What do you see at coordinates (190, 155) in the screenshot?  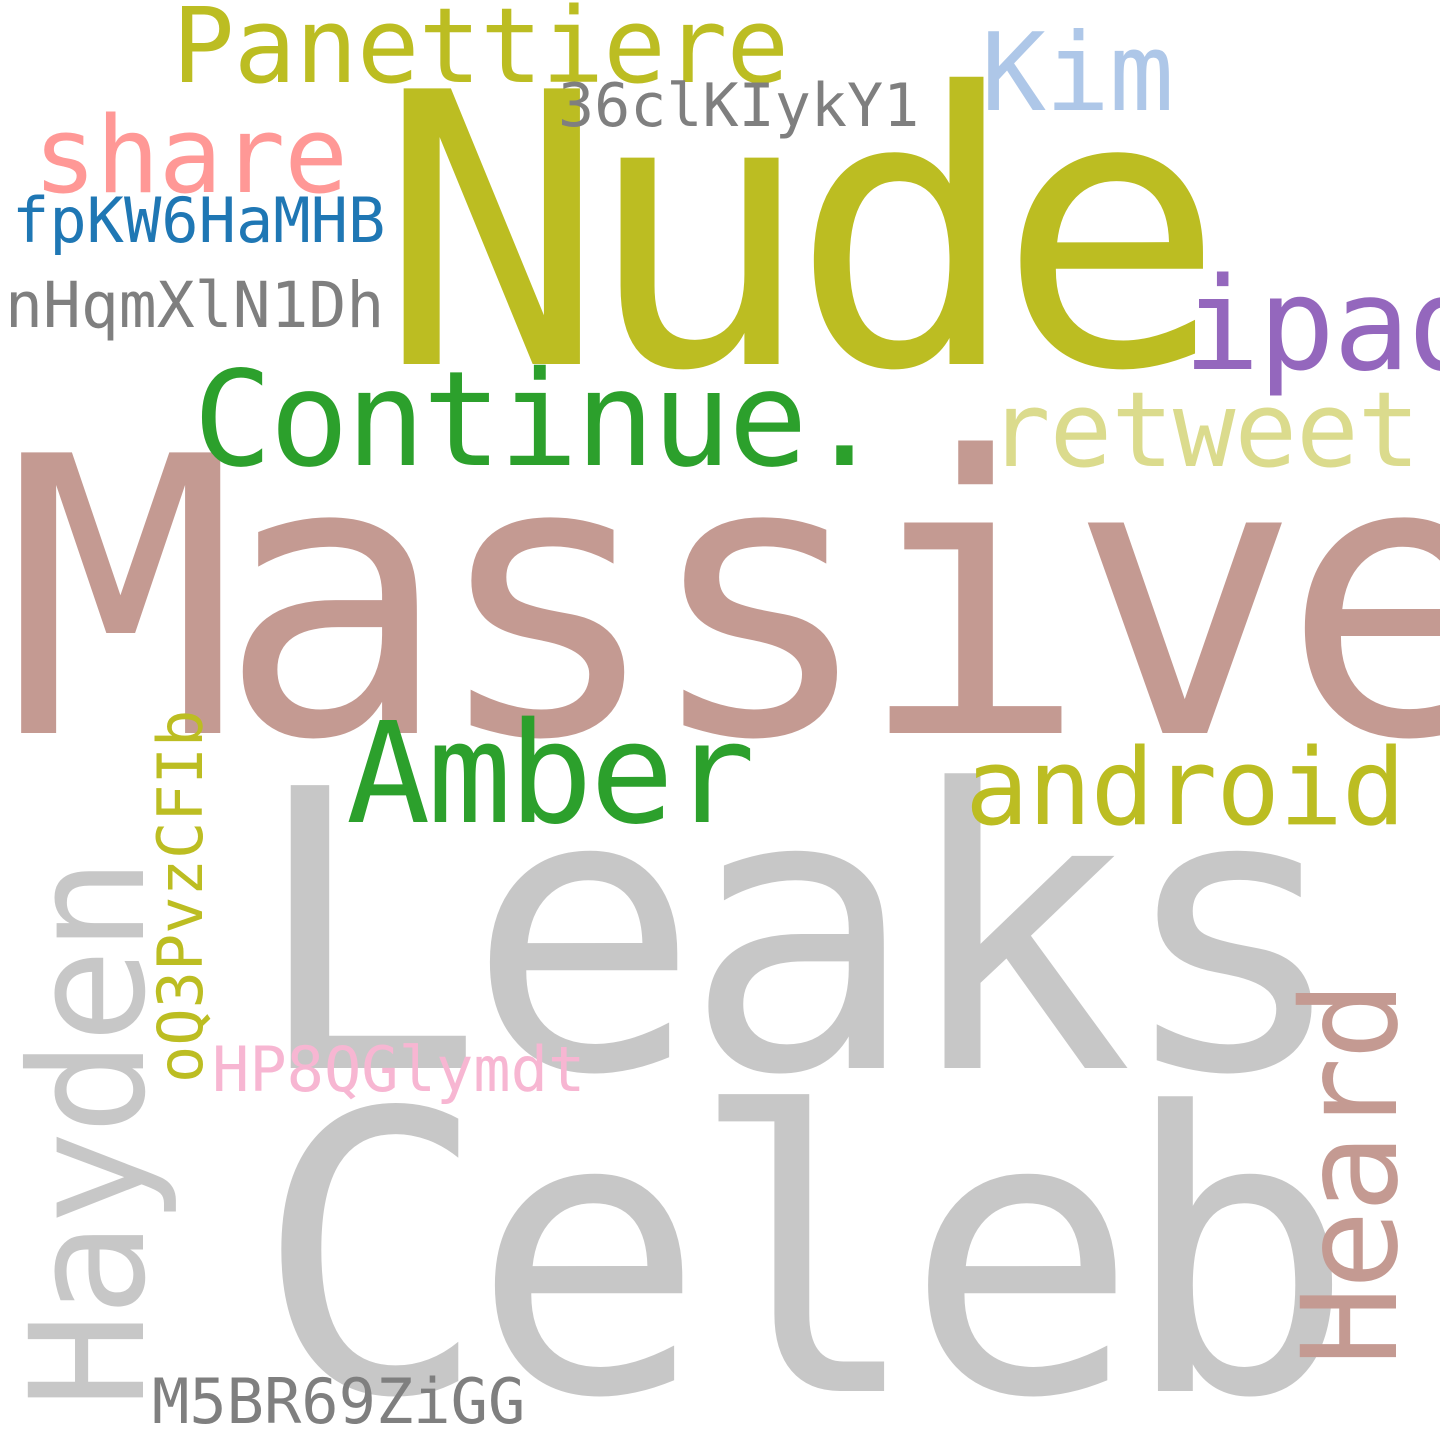 I see `word-share: share` at bounding box center [190, 155].